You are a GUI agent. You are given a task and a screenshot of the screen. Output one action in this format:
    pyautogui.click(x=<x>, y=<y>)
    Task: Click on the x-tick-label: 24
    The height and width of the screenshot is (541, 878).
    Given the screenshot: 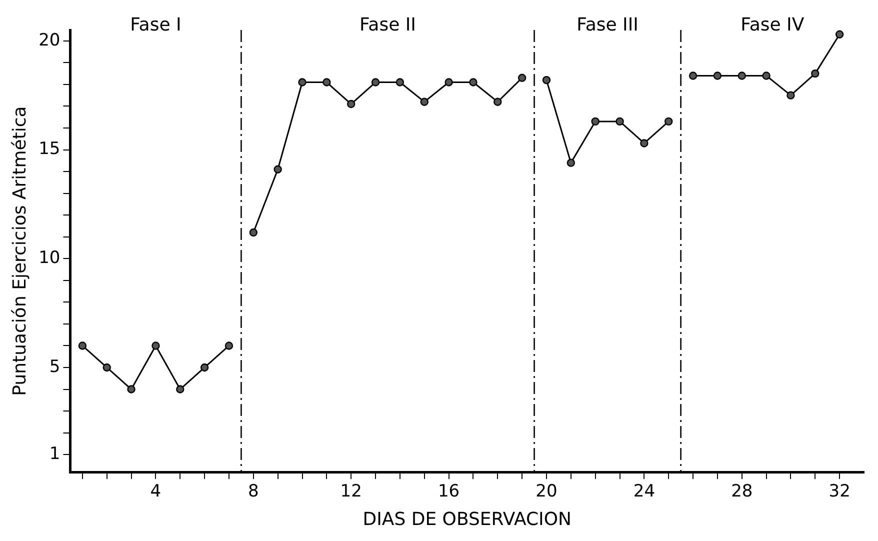 What is the action you would take?
    pyautogui.click(x=644, y=492)
    